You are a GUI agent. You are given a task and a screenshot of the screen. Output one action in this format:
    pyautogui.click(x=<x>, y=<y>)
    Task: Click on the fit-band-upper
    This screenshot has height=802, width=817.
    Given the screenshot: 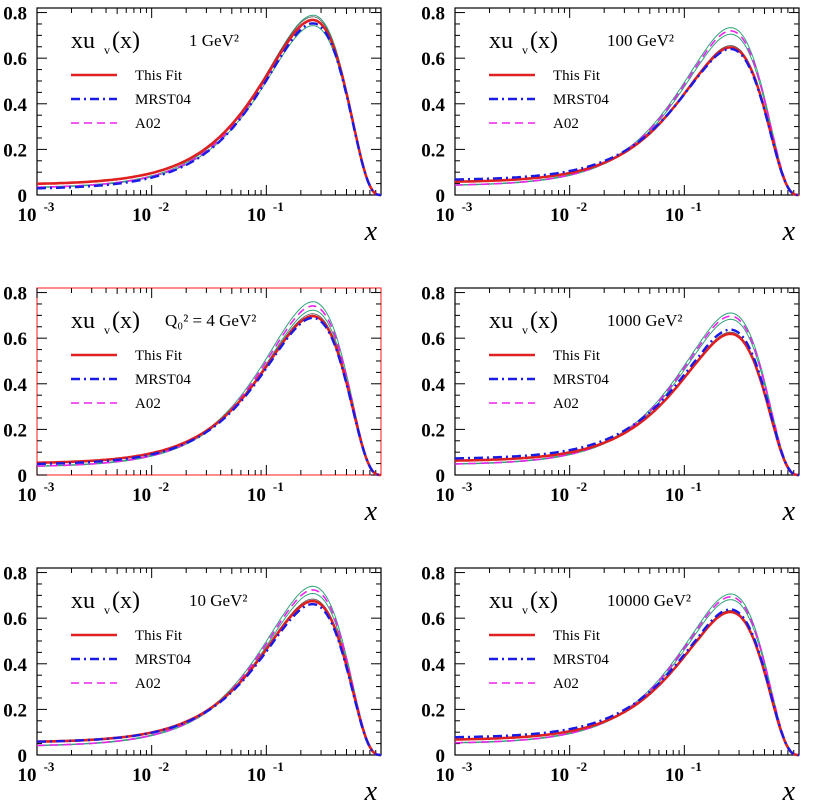 What is the action you would take?
    pyautogui.click(x=209, y=394)
    